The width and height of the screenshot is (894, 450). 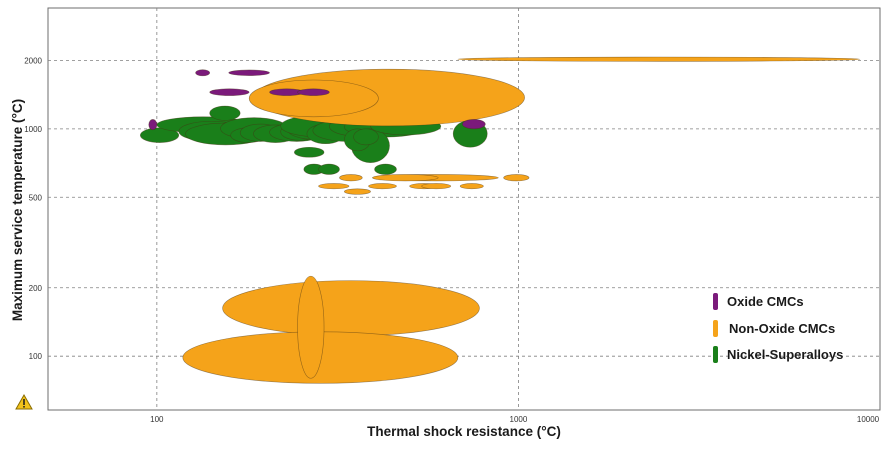 I want to click on legend-label-nickel: Nickel-Superalloys, so click(x=785, y=354).